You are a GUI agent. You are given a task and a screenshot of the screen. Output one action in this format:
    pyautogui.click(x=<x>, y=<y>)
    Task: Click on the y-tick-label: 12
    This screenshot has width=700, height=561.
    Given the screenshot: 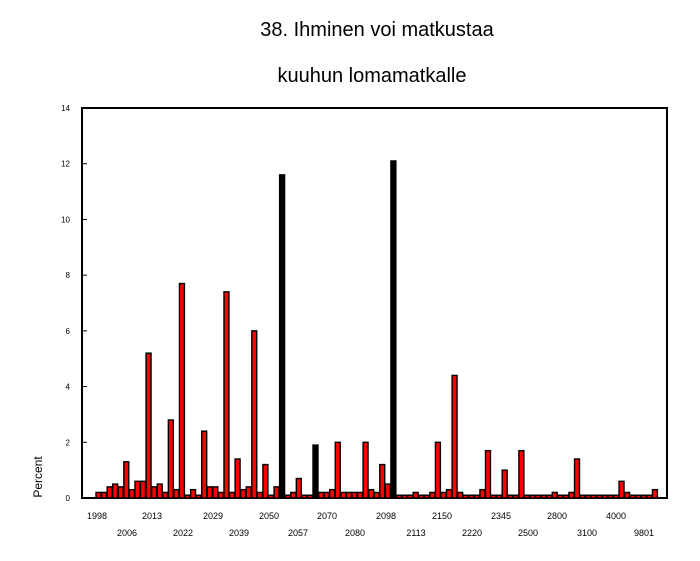 What is the action you would take?
    pyautogui.click(x=65, y=164)
    